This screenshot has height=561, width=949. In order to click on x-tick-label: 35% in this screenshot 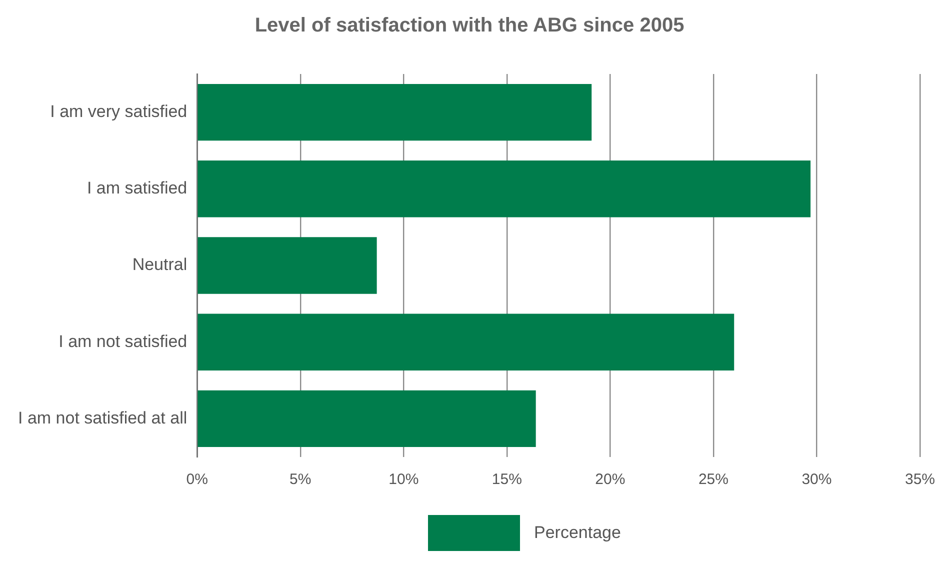, I will do `click(920, 479)`.